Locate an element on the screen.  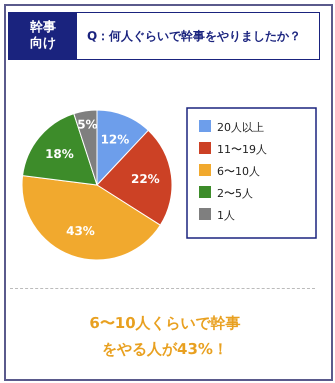
data-label: 5% is located at coordinates (87, 124).